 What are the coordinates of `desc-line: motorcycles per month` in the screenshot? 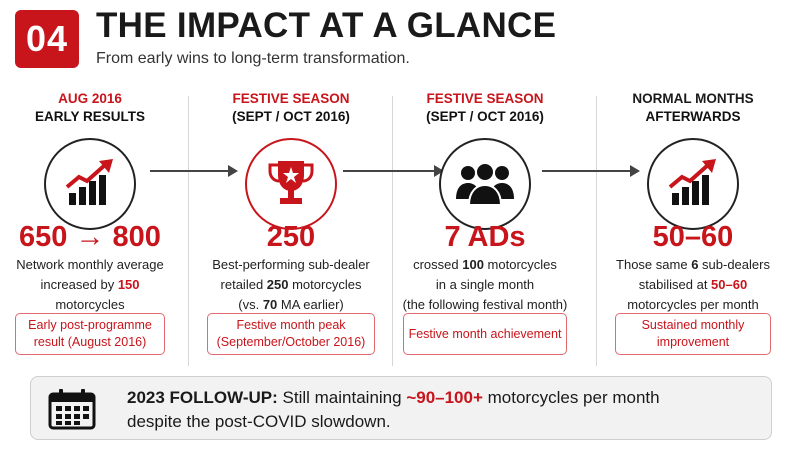 It's located at (693, 304).